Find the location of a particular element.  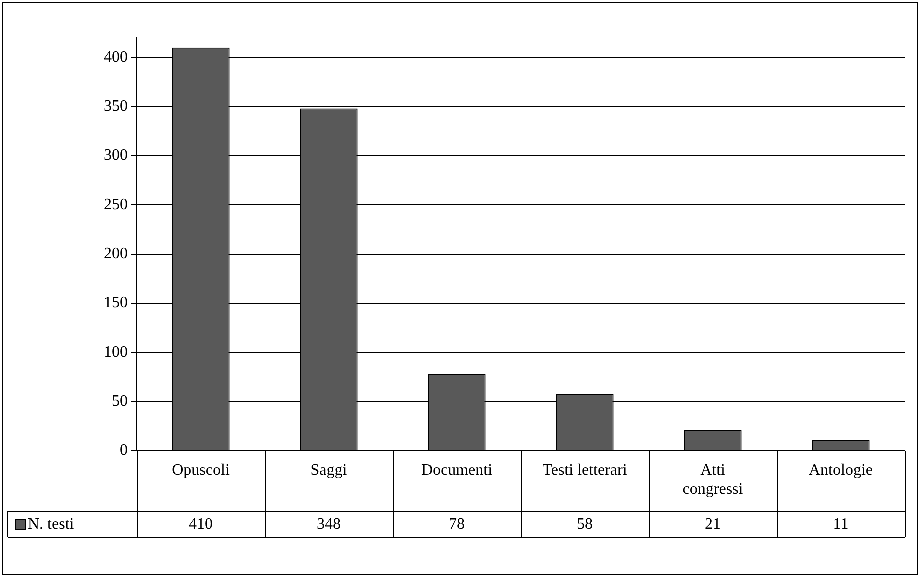

data-label: 58 is located at coordinates (585, 525).